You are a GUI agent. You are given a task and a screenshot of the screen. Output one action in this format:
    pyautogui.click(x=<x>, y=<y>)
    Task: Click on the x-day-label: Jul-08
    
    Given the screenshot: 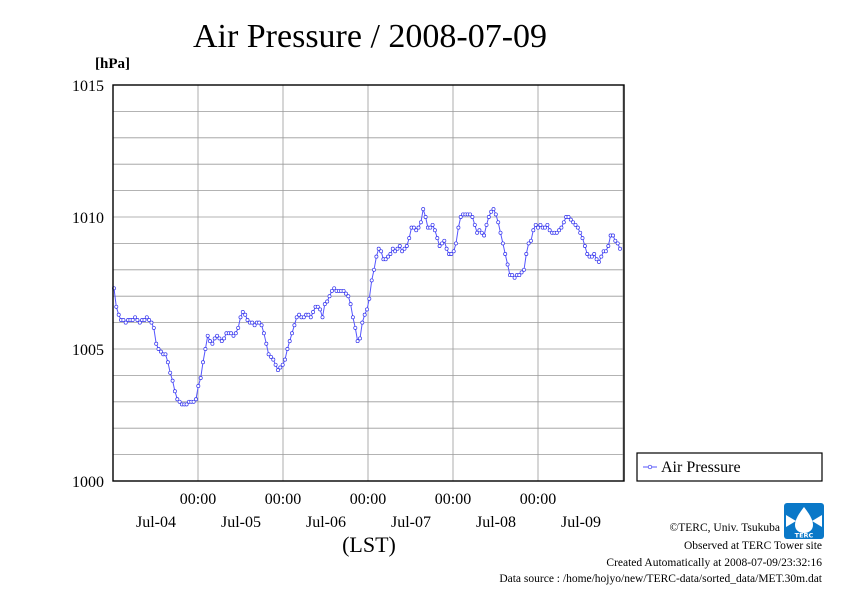 What is the action you would take?
    pyautogui.click(x=496, y=522)
    